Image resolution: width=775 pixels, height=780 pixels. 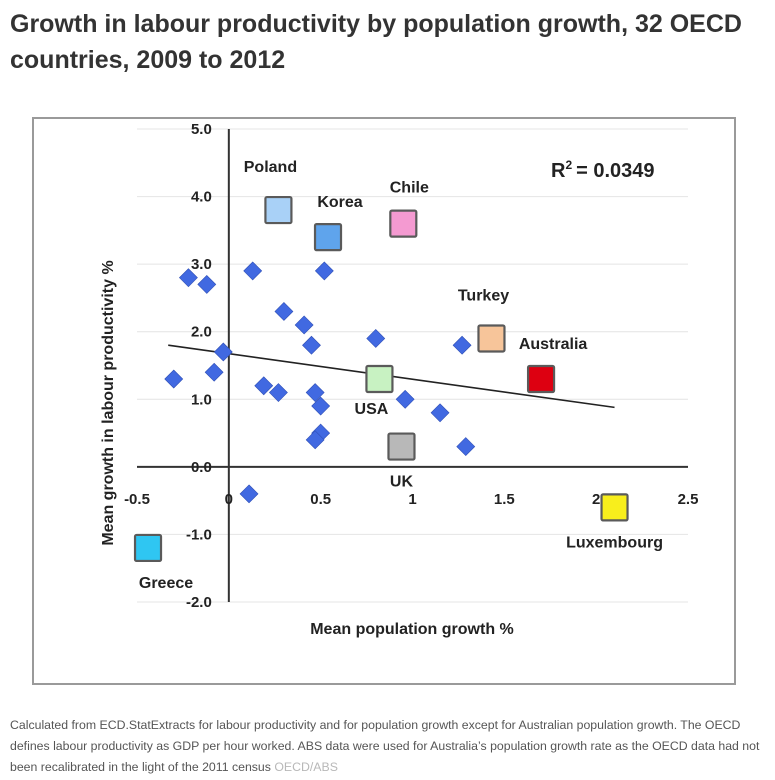 What do you see at coordinates (201, 129) in the screenshot?
I see `y-tick-label: 5.0` at bounding box center [201, 129].